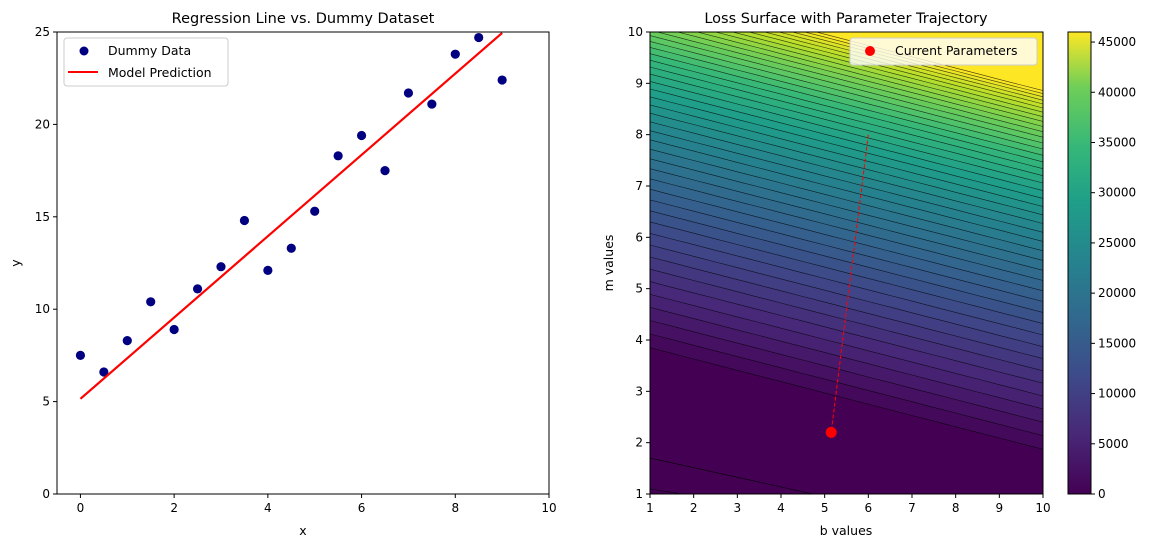 This screenshot has height=547, width=1154. I want to click on y-tick-label: 4, so click(639, 340).